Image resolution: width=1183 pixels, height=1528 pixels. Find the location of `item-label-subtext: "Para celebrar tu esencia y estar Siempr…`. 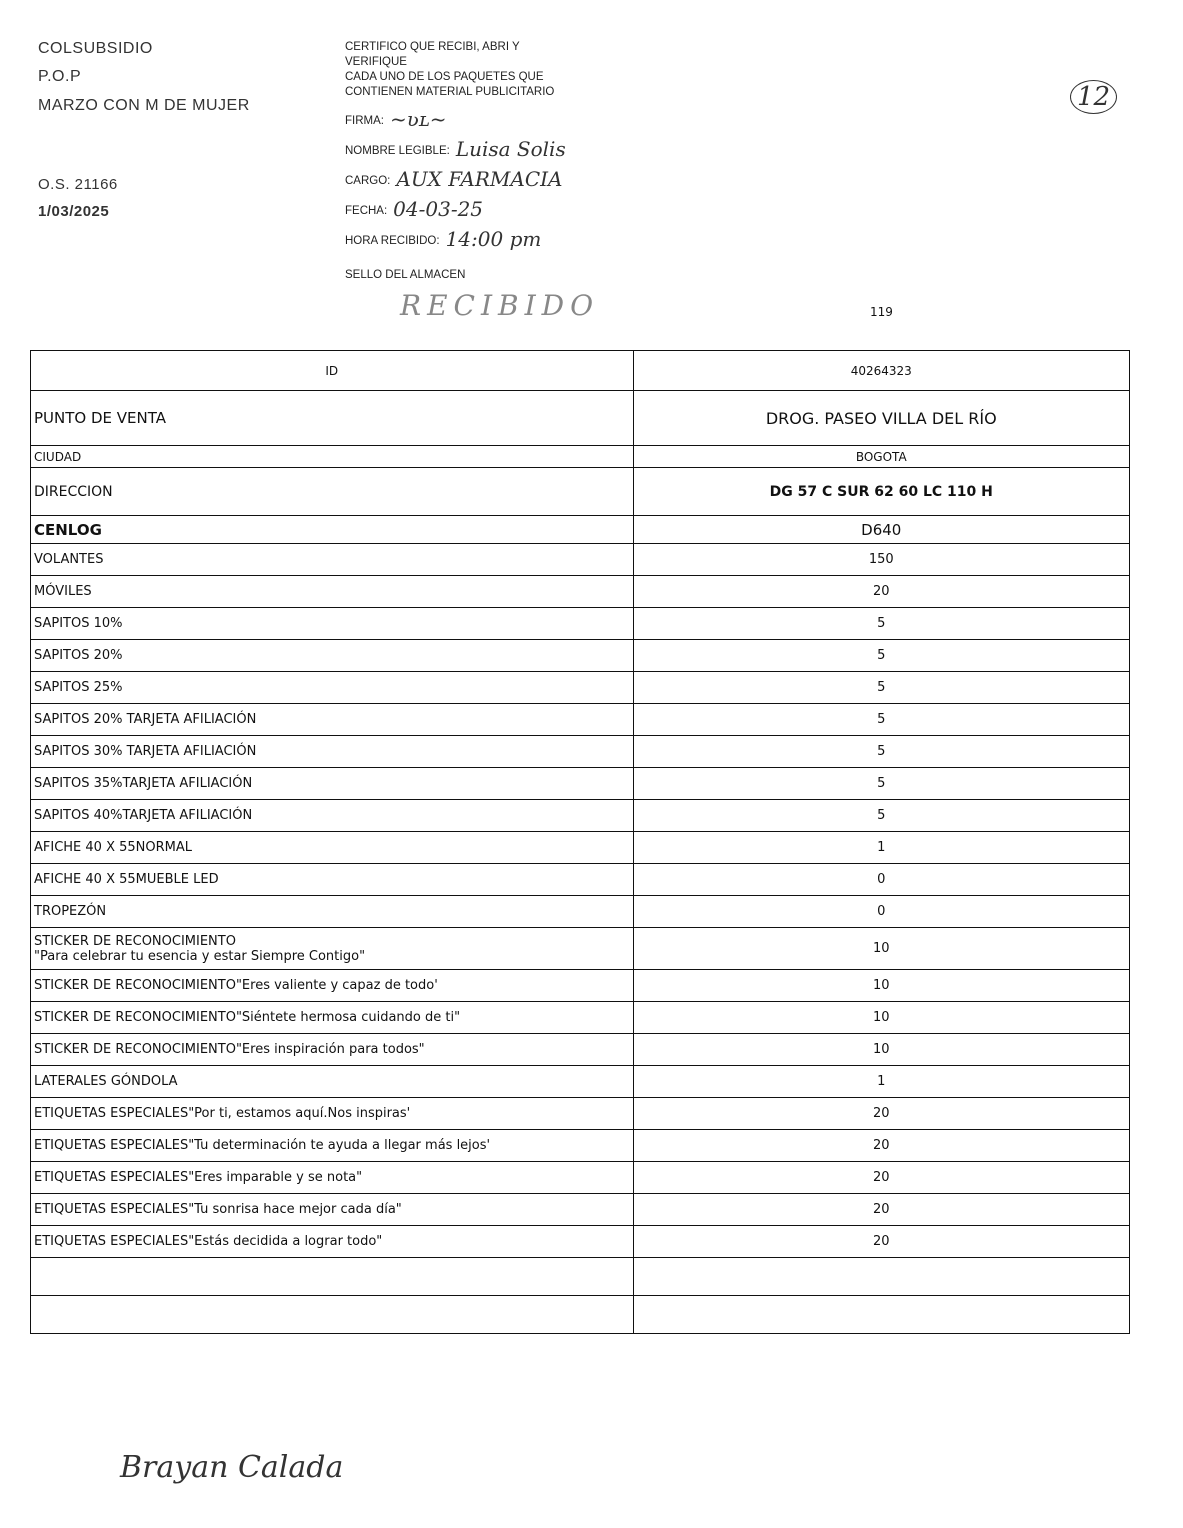

item-label-subtext: "Para celebrar tu esencia y estar Siempr… is located at coordinates (200, 956).